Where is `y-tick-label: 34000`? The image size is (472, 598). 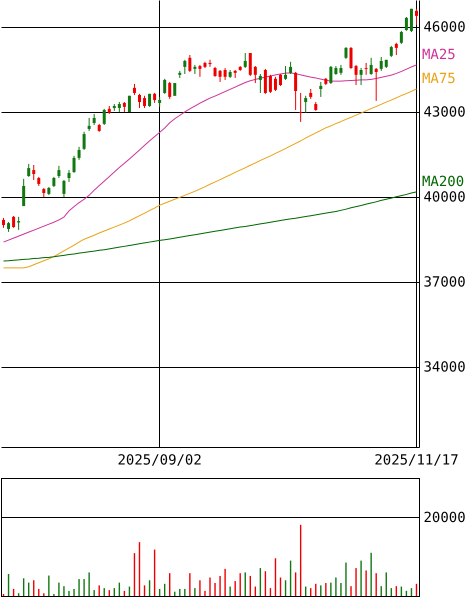 y-tick-label: 34000 is located at coordinates (445, 368).